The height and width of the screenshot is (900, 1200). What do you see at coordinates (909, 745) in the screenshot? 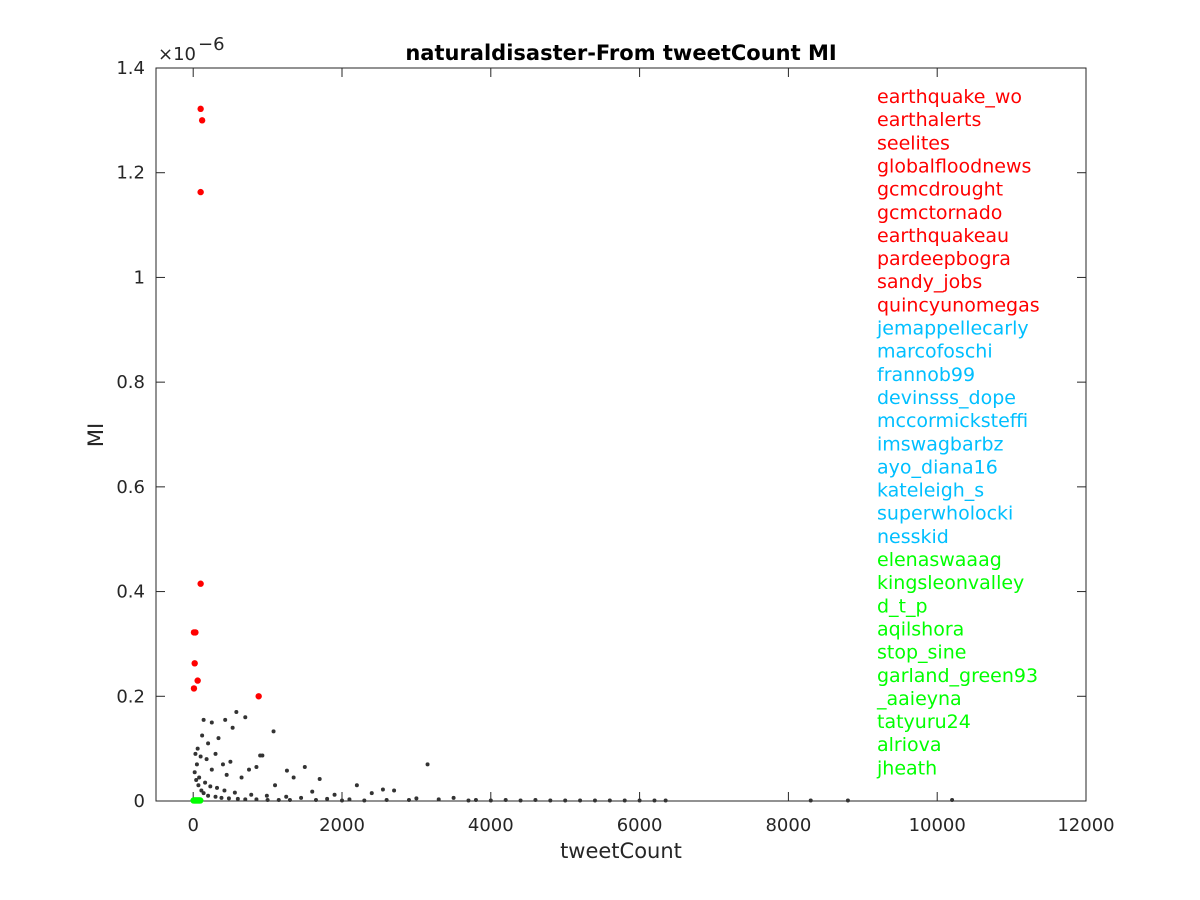
I see `user-label: alriova` at bounding box center [909, 745].